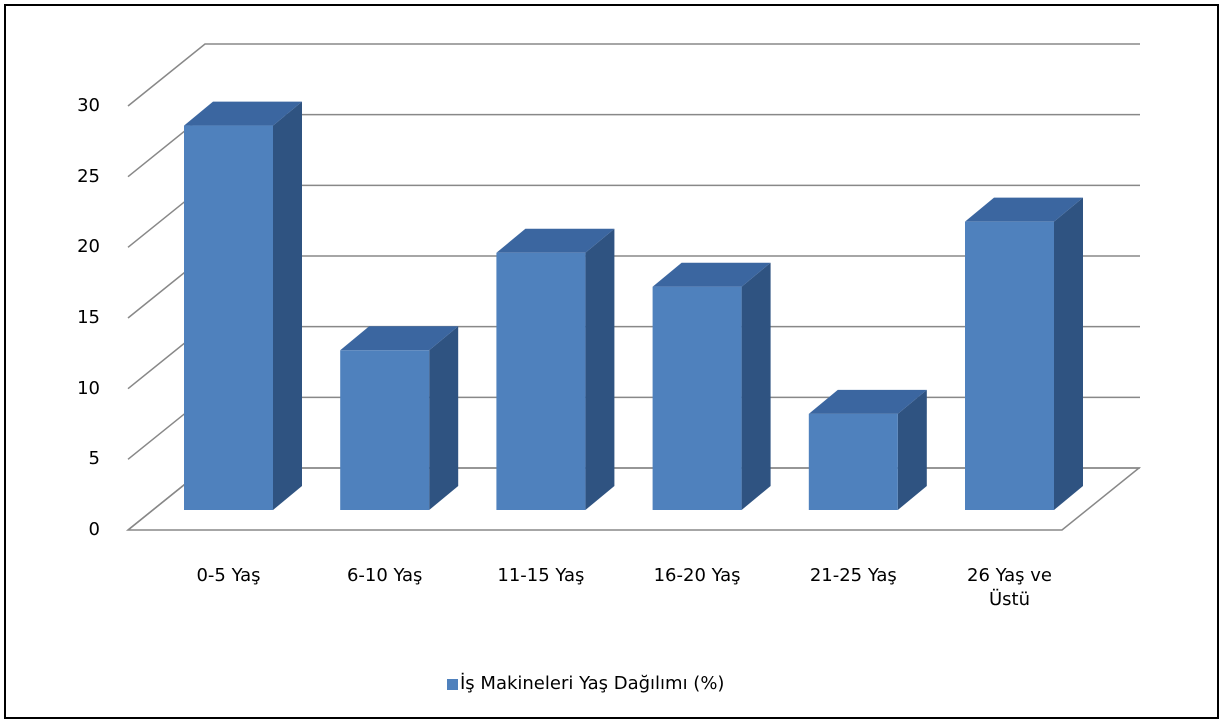  Describe the element at coordinates (633, 75) in the screenshot. I see `grid-line` at that location.